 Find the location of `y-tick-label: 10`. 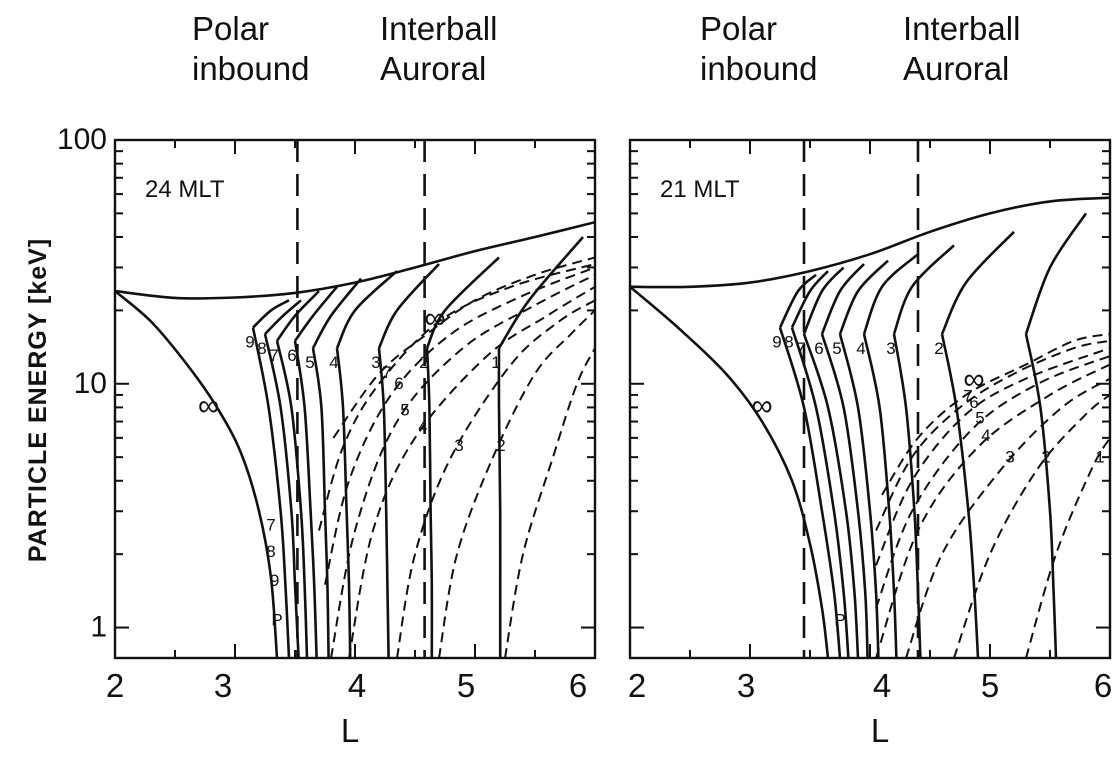

y-tick-label: 10 is located at coordinates (90, 383).